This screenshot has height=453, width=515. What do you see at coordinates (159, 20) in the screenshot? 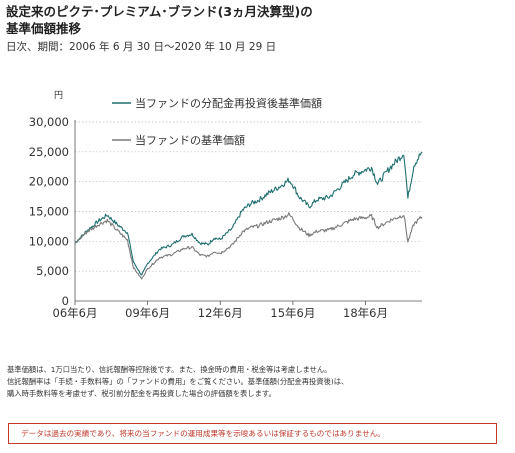
I see `page-title: 設定来のピクテ･プレミアム･ブランド(3ヵ月決算型)の 基準価額推移` at bounding box center [159, 20].